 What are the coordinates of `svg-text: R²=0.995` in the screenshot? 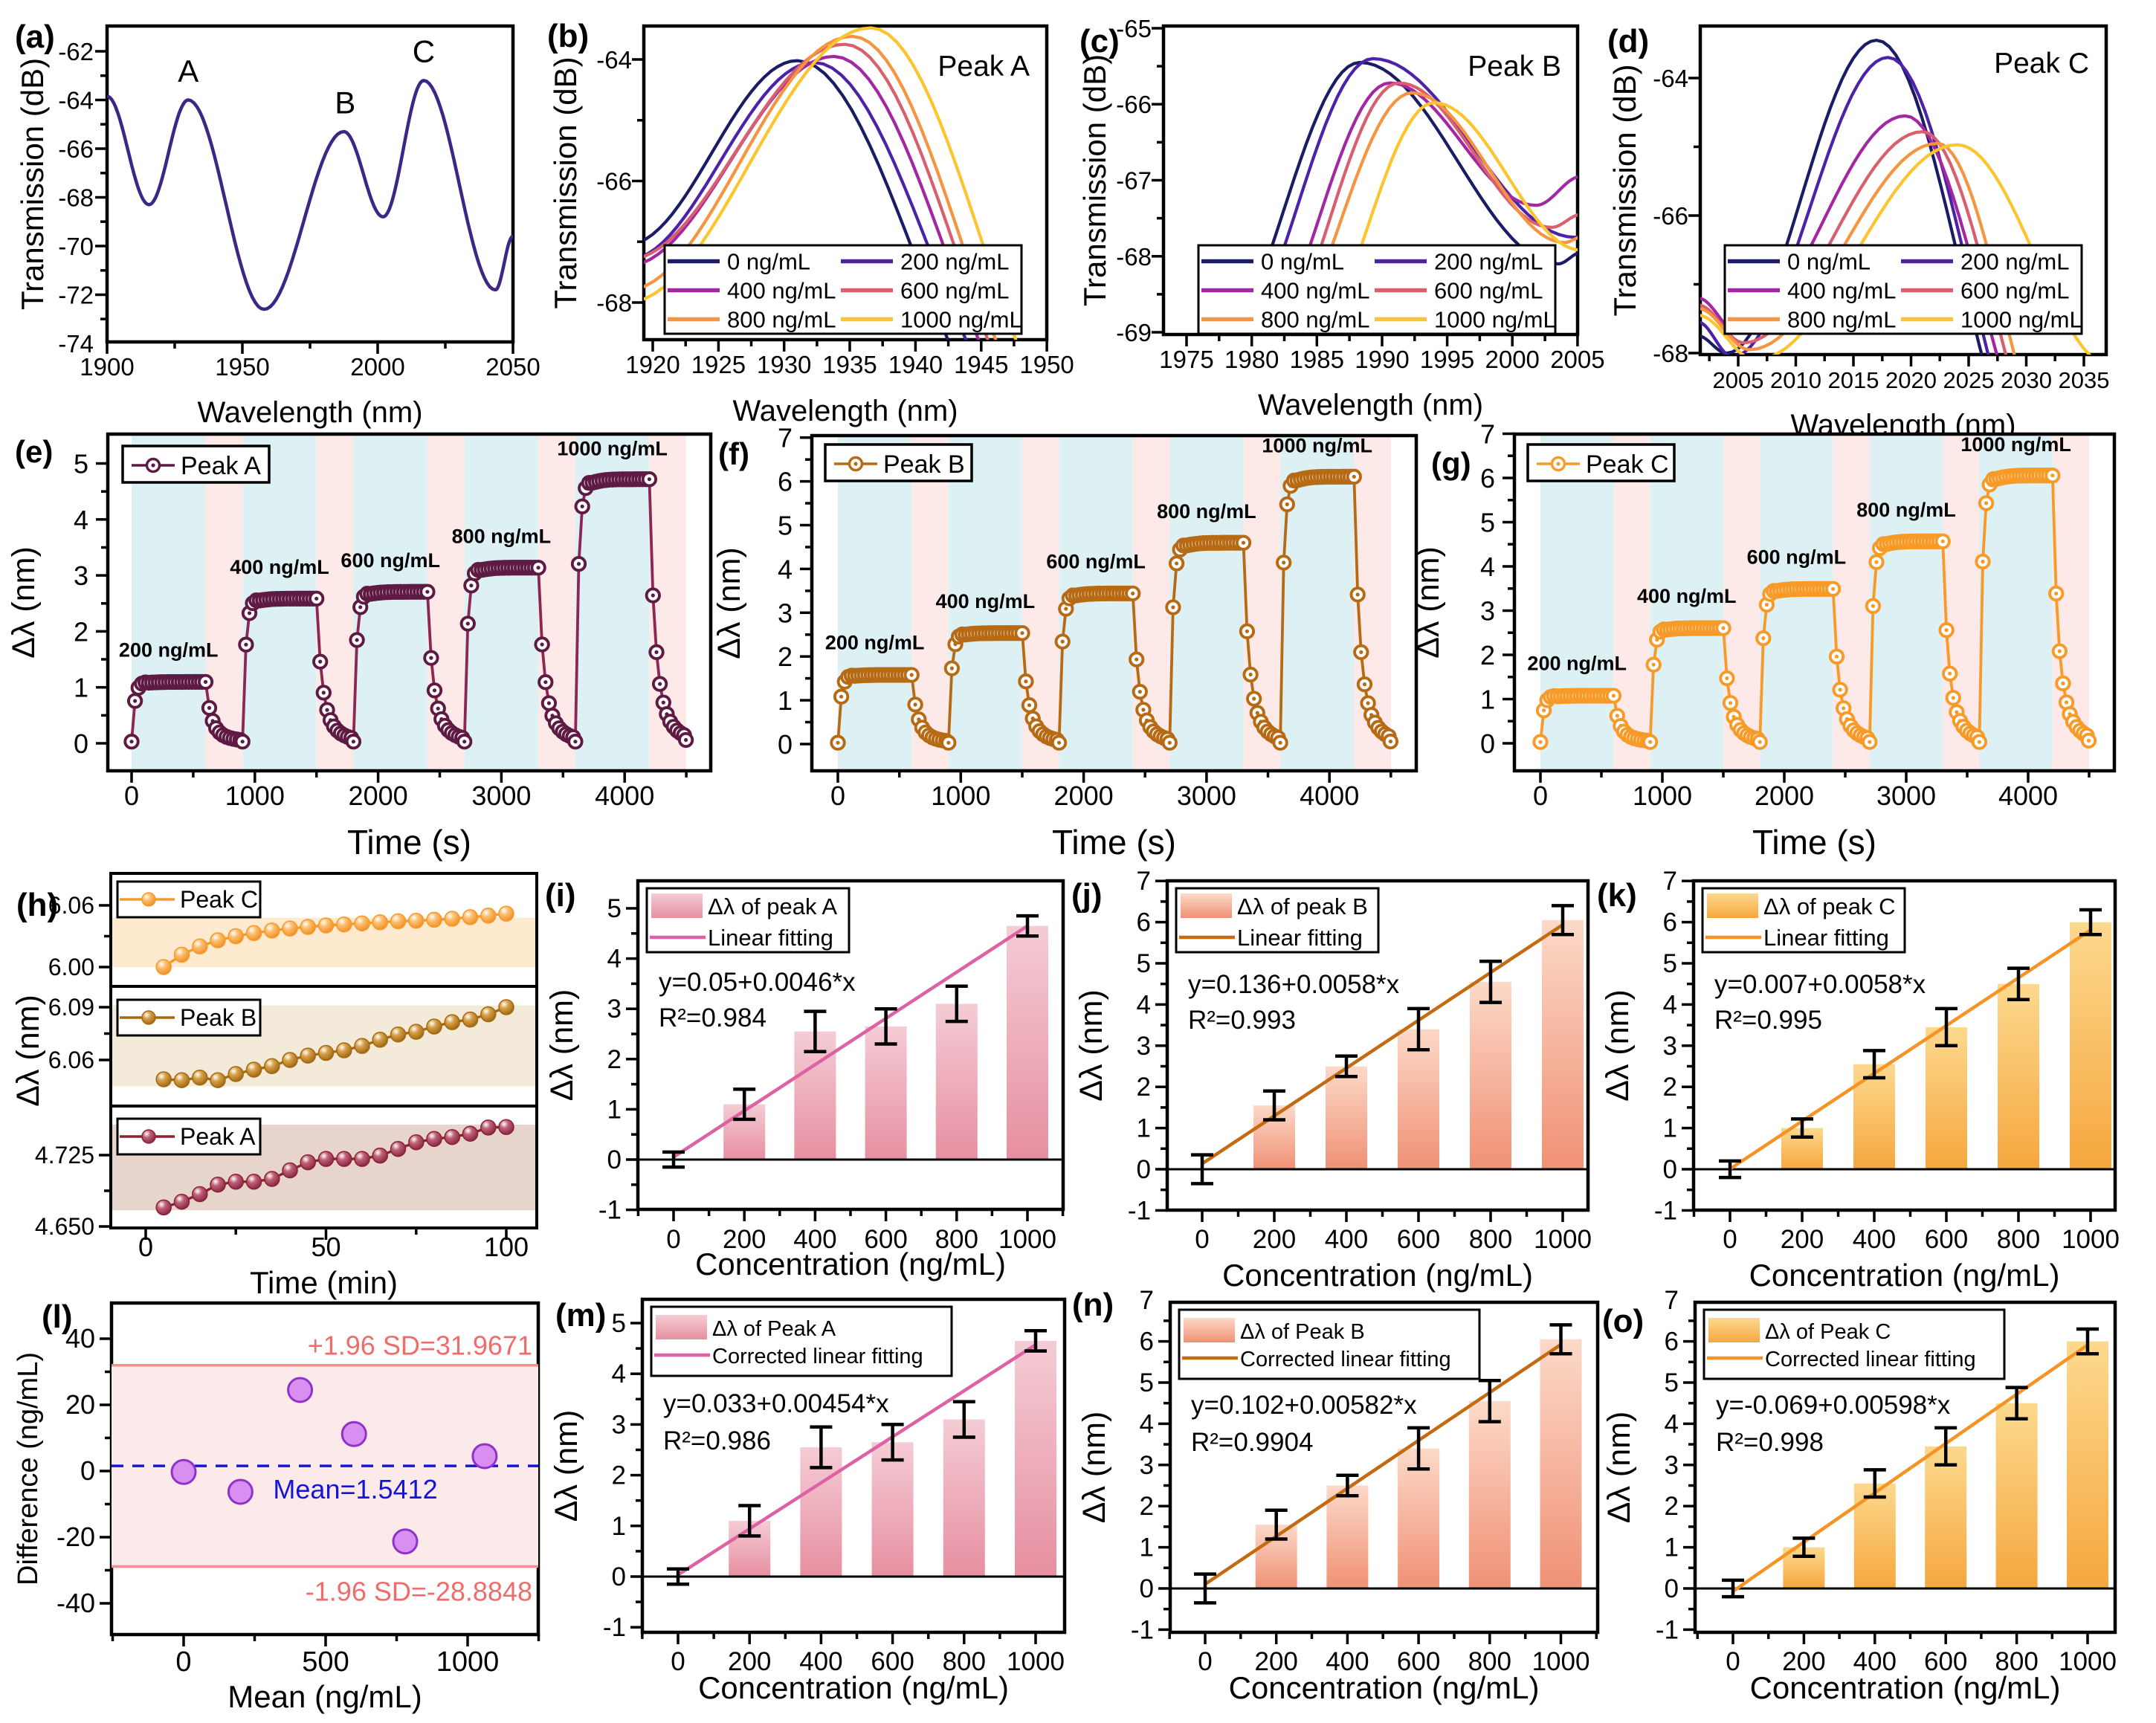 It's located at (1768, 1020).